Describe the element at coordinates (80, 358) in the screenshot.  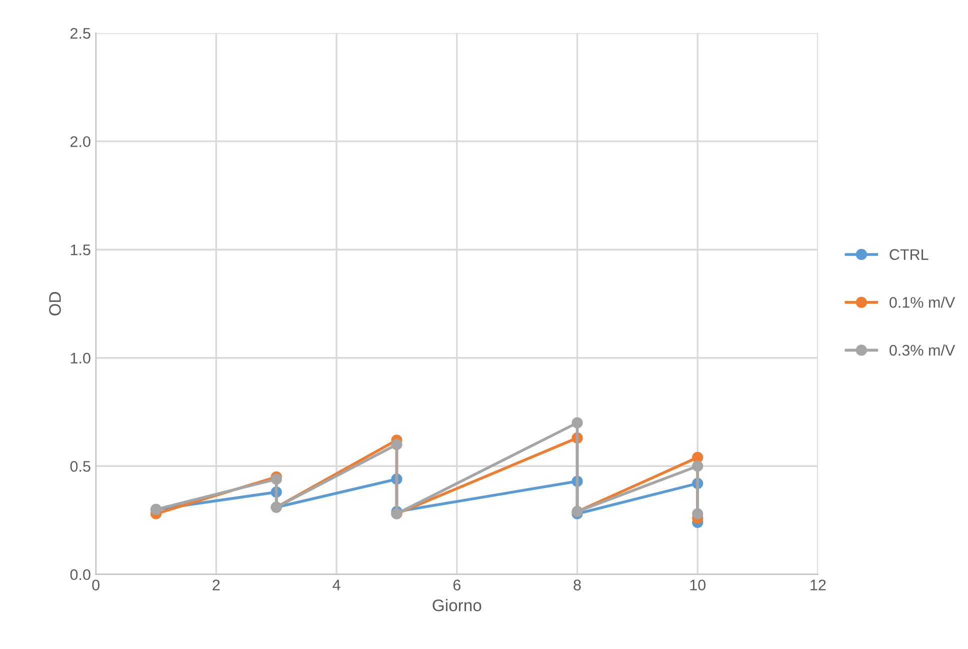
I see `y-tick-label: 1.0` at that location.